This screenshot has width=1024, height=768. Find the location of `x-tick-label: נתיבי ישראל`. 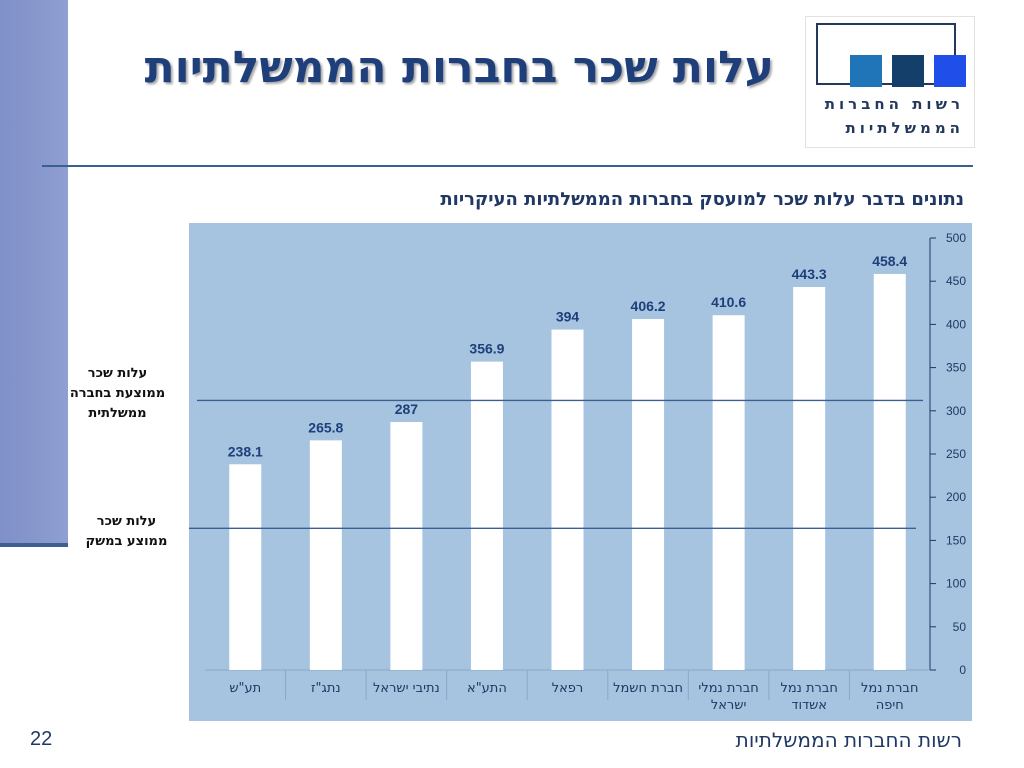

x-tick-label: נתיבי ישראל is located at coordinates (406, 688).